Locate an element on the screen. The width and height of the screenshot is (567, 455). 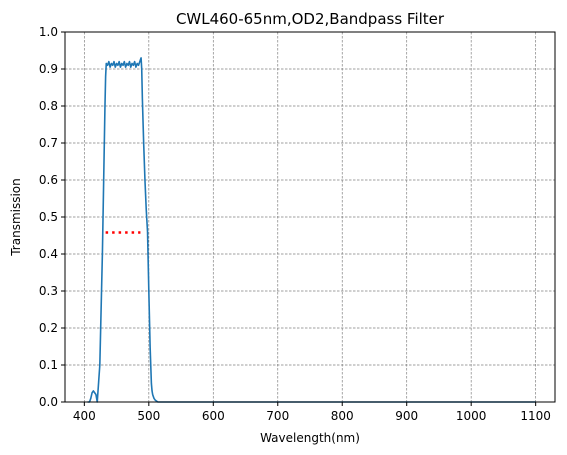
x-tick-label: 600 is located at coordinates (213, 416).